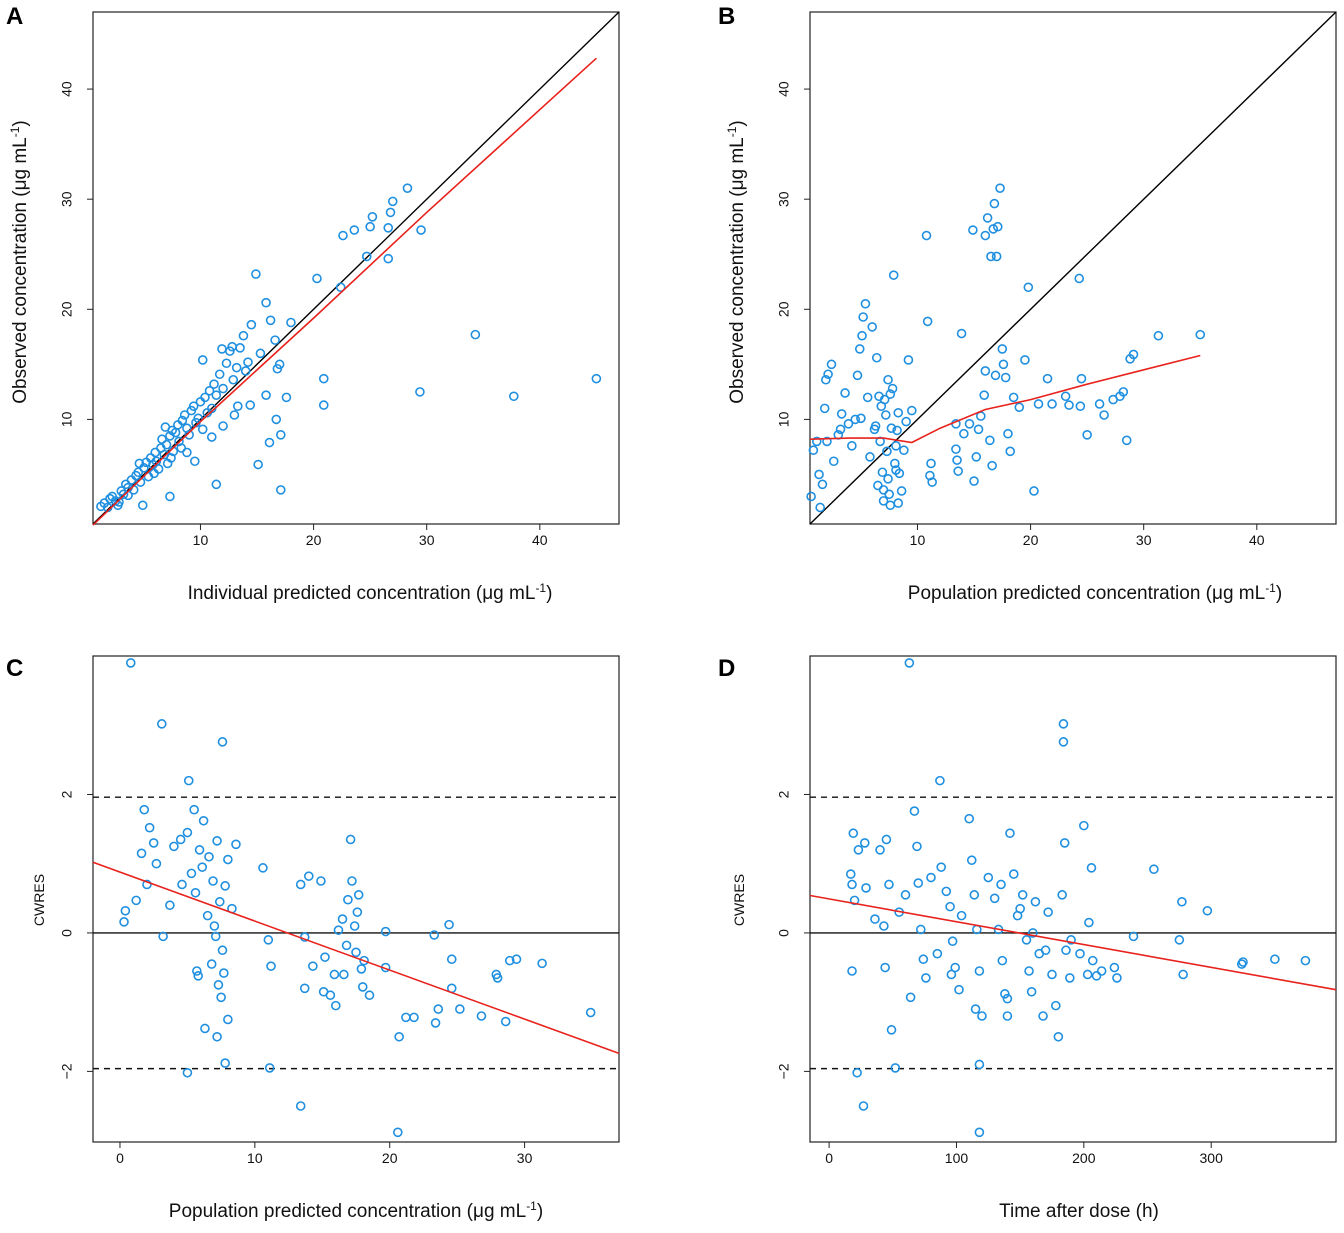 The height and width of the screenshot is (1233, 1344). I want to click on panel-letter-a: A, so click(14, 16).